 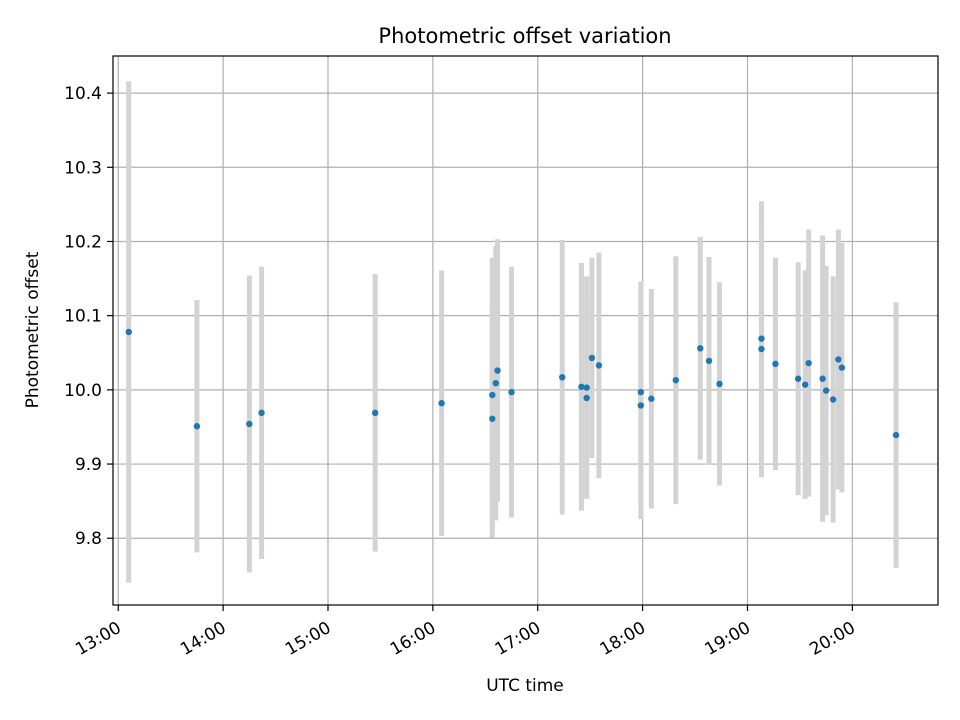 I want to click on y-tick-label: 10.0, so click(x=83, y=391).